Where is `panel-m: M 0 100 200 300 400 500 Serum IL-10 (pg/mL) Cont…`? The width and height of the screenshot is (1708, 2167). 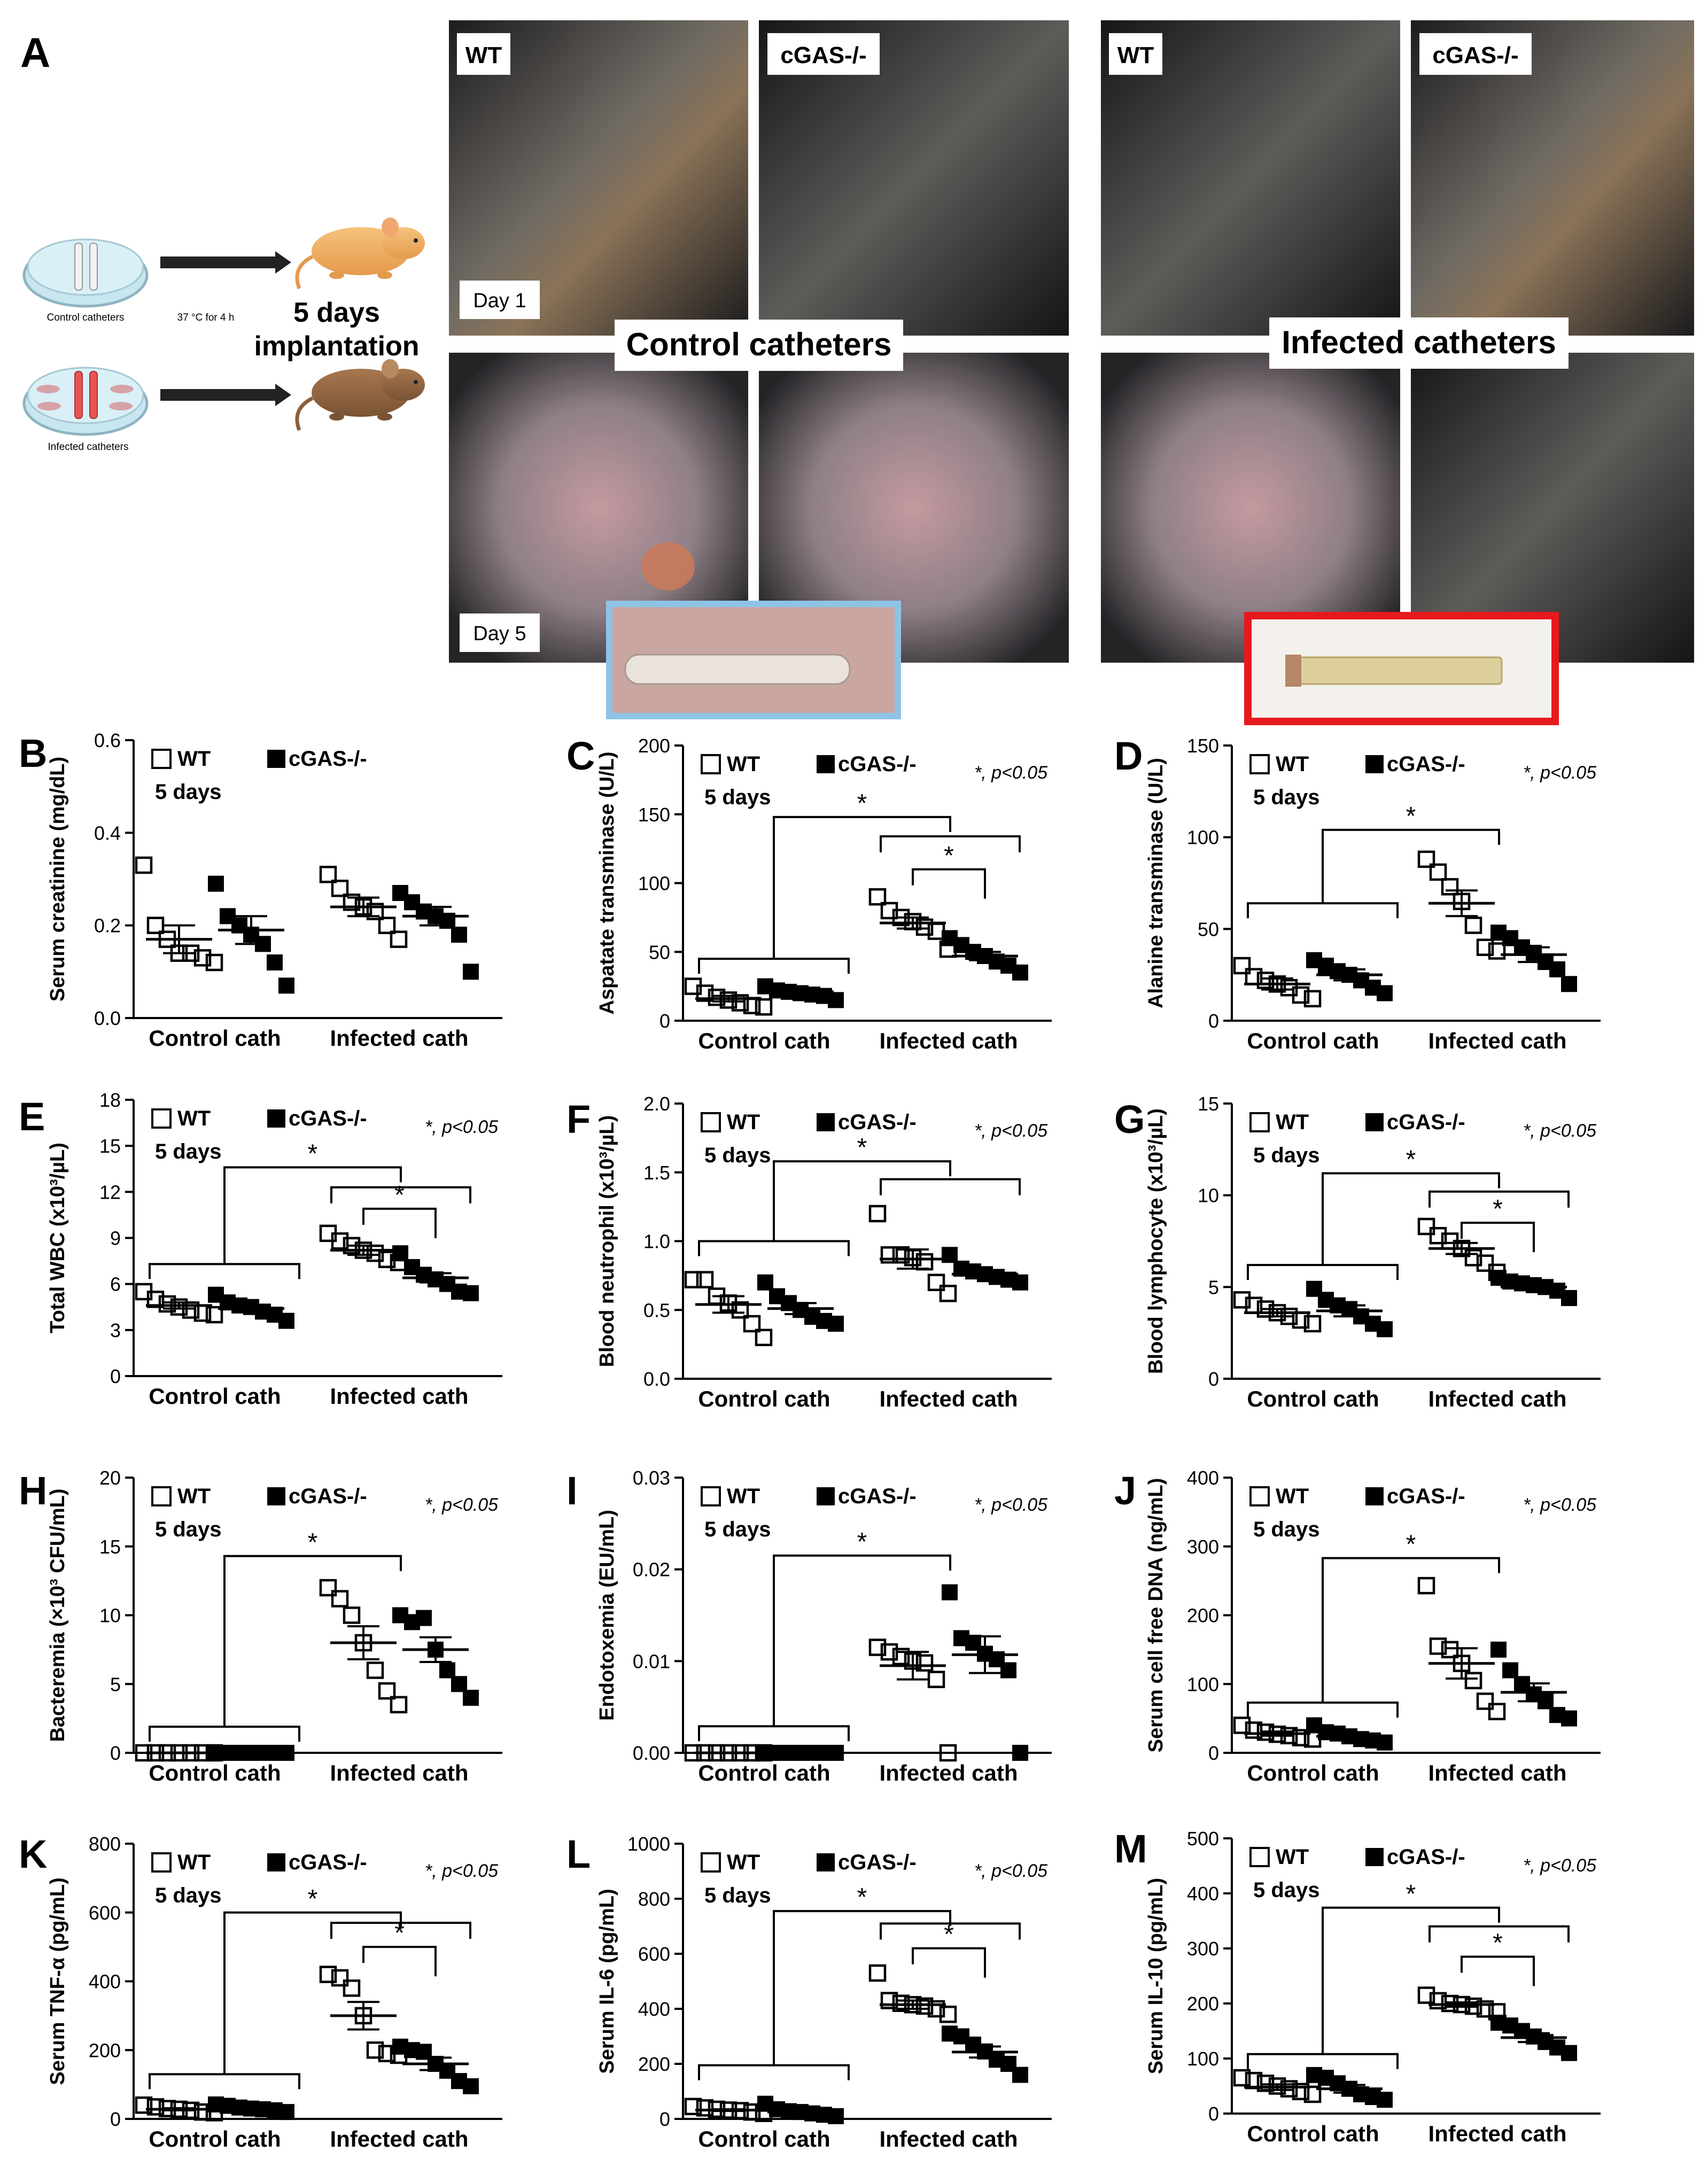 panel-m: M 0 100 200 300 400 500 Serum IL-10 (pg/mL) Cont… is located at coordinates (1357, 1987).